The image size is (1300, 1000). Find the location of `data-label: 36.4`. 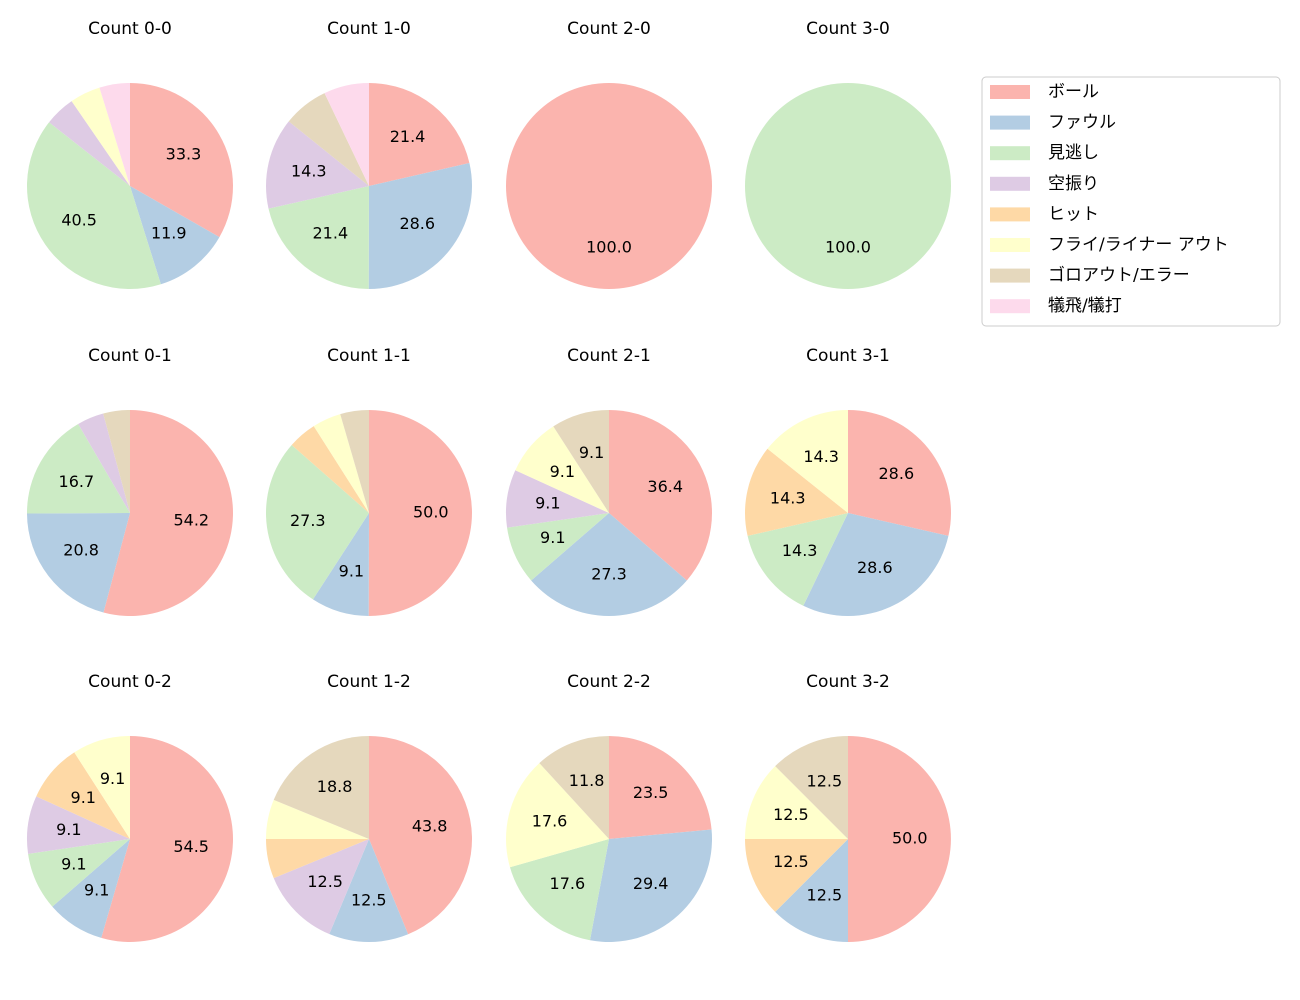

data-label: 36.4 is located at coordinates (665, 486).